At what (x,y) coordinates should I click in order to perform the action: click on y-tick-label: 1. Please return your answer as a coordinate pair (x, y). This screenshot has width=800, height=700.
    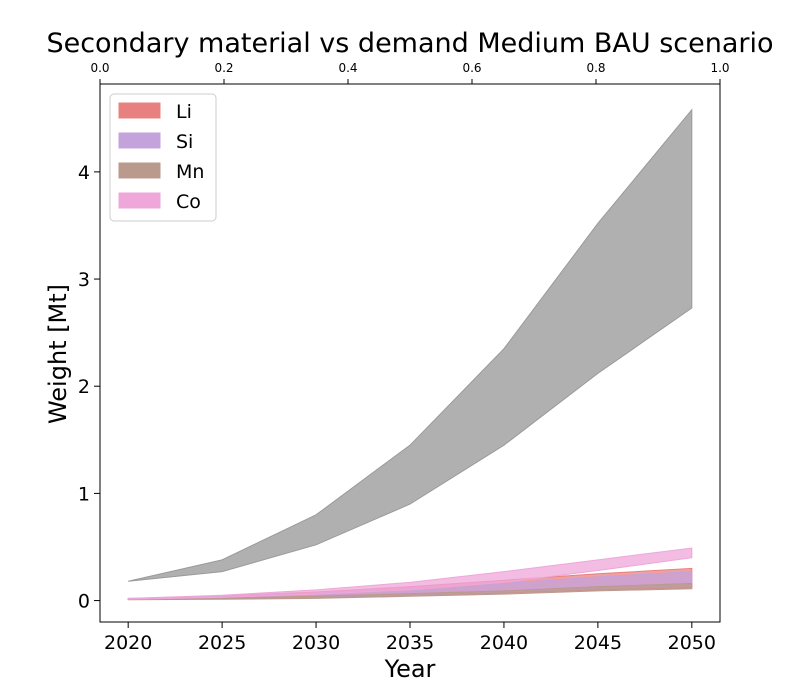
    Looking at the image, I should click on (84, 494).